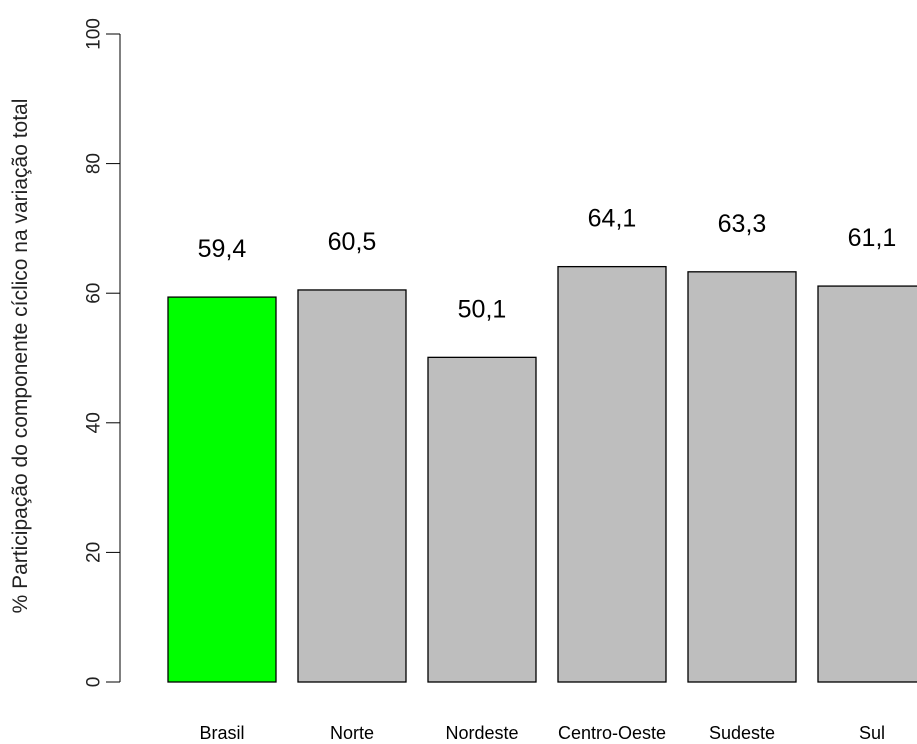 Image resolution: width=917 pixels, height=744 pixels. What do you see at coordinates (94, 552) in the screenshot?
I see `y-tick-label: 20` at bounding box center [94, 552].